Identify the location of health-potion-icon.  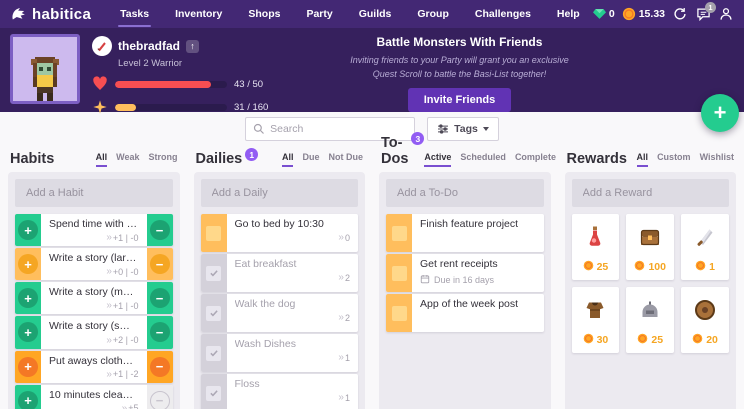
(595, 237).